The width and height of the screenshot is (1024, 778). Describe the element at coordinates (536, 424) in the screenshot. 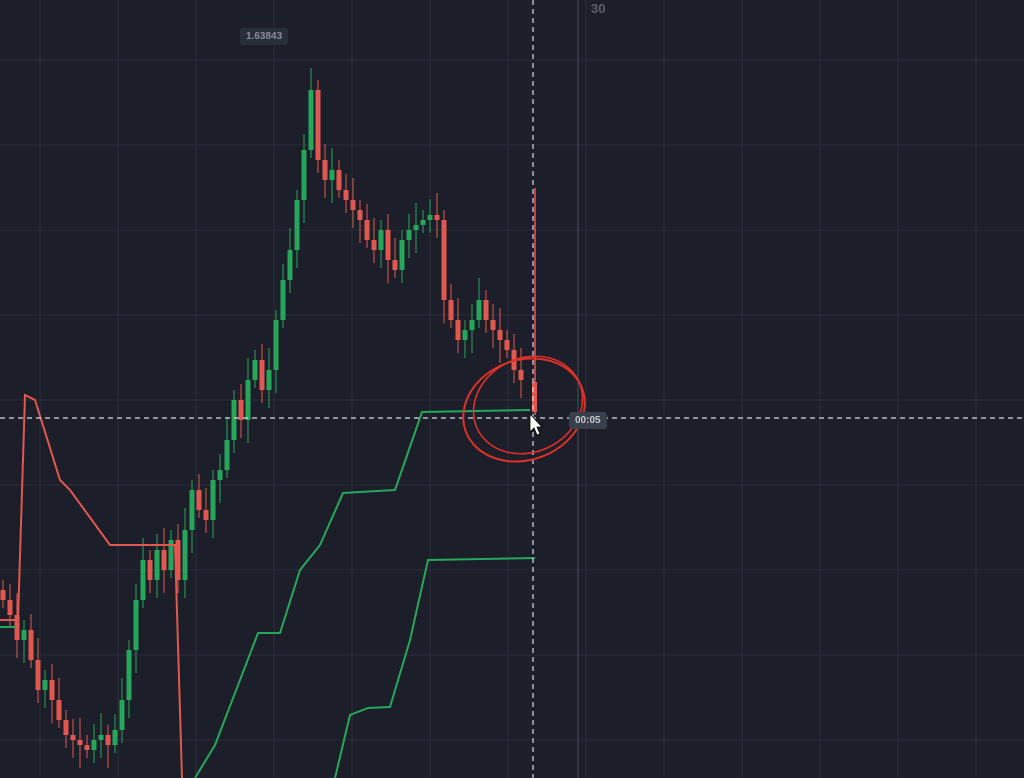

I see `mouse-cursor` at that location.